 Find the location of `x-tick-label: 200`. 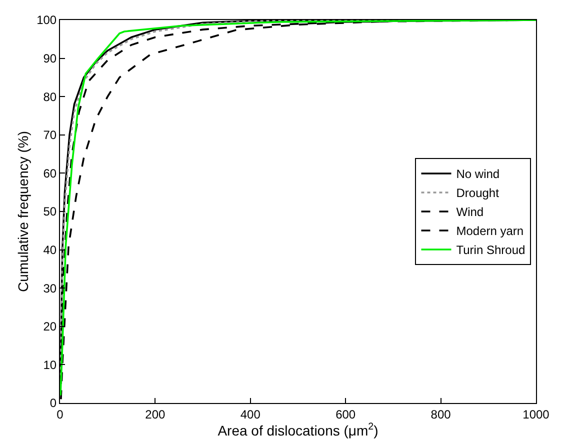

x-tick-label: 200 is located at coordinates (155, 414).